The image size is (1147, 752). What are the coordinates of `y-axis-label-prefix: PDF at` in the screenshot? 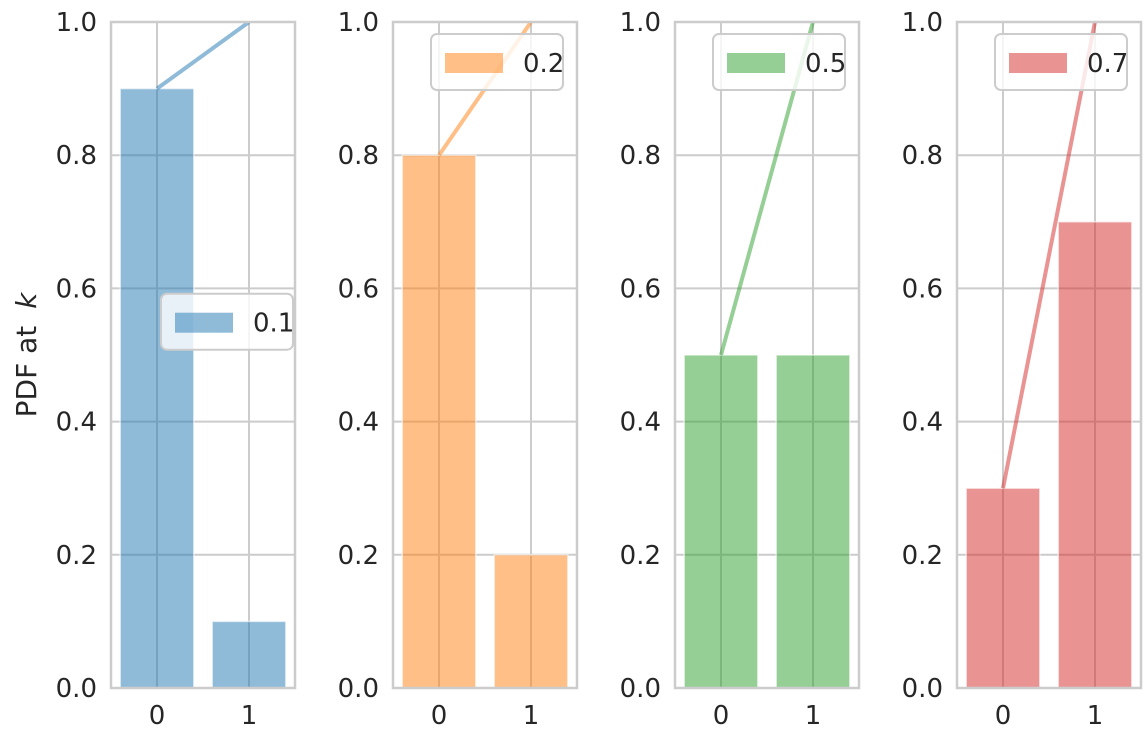 It's located at (26, 367).